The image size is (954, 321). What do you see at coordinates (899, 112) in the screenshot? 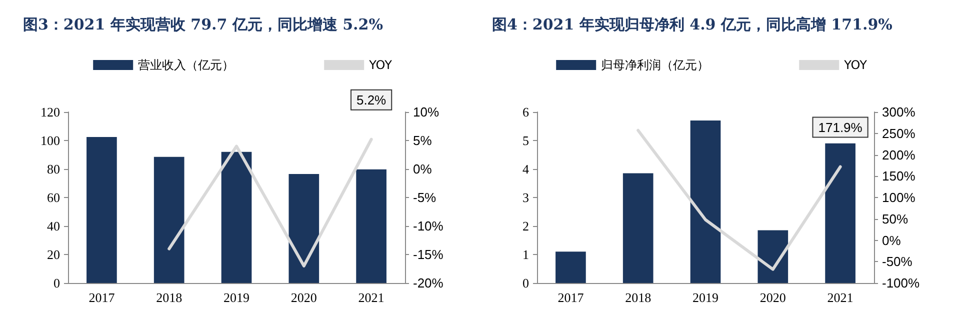
I see `y2-tick-label: 300%` at bounding box center [899, 112].